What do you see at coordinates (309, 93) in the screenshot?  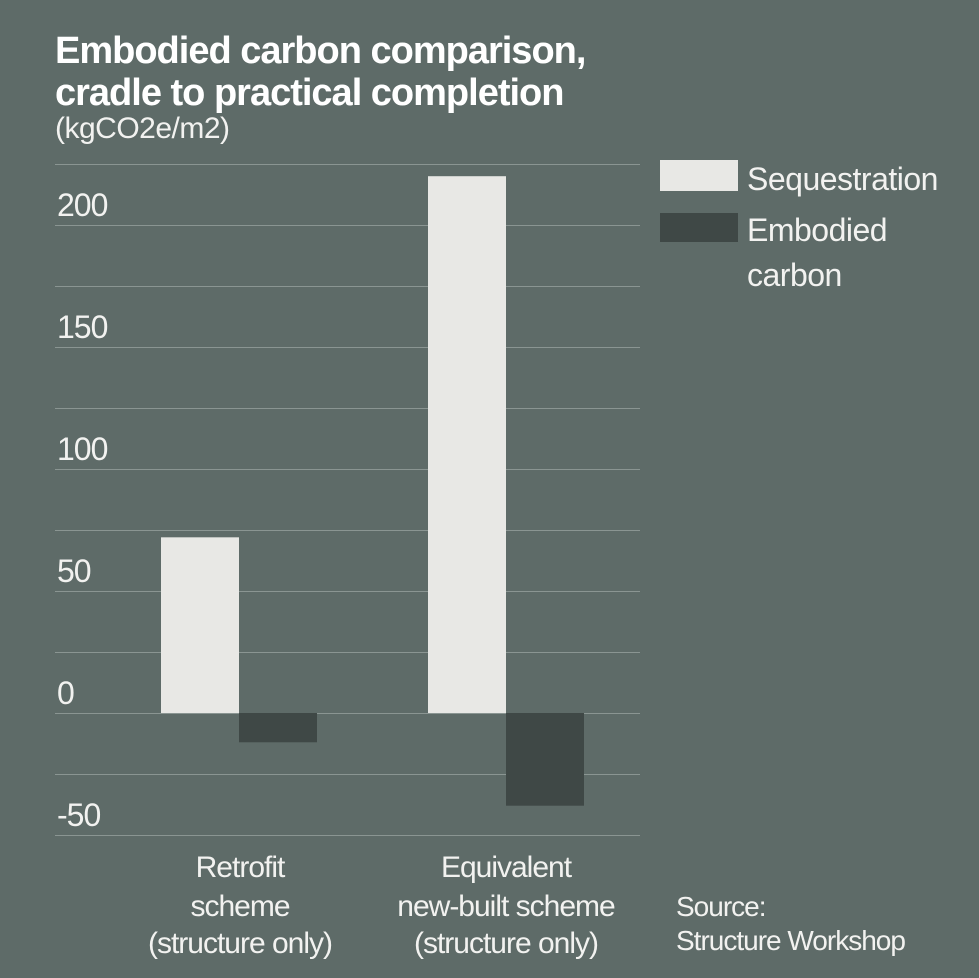 I see `chart-title-line-2: cradle to practical completion` at bounding box center [309, 93].